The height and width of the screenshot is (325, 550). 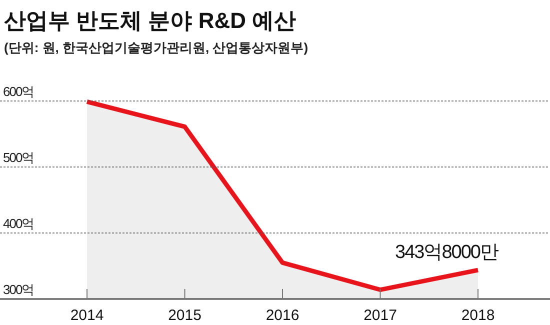 What do you see at coordinates (18, 91) in the screenshot?
I see `y-tick-label: 600억` at bounding box center [18, 91].